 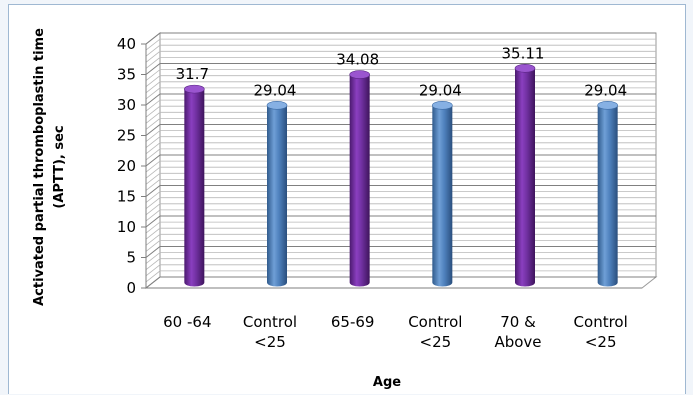 I want to click on data-label: 34.08, so click(x=357, y=60).